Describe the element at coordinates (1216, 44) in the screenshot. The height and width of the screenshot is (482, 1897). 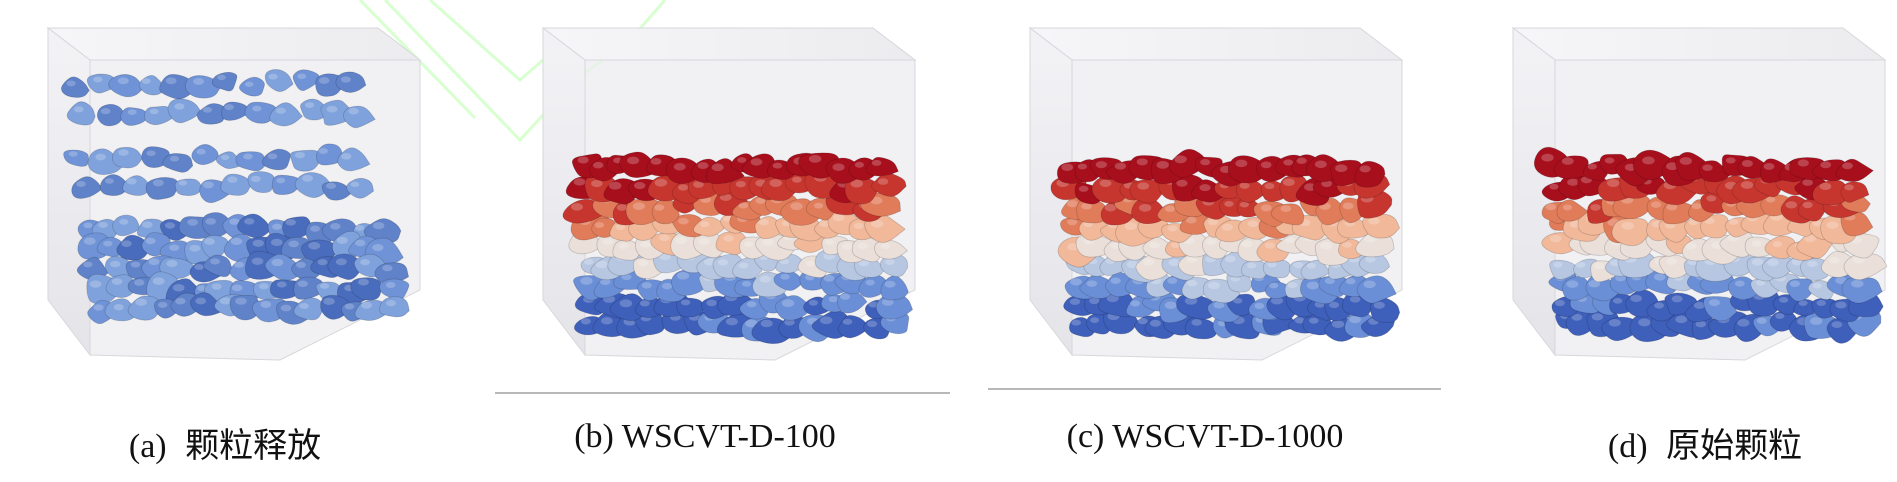
I see `box-top-face` at that location.